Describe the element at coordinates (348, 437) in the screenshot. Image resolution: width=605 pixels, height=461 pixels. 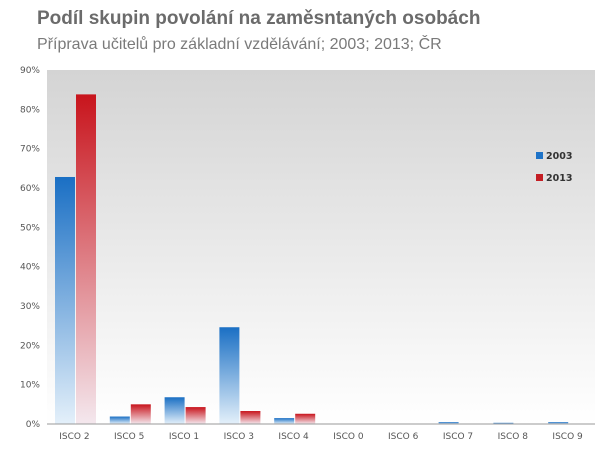
I see `x-tick-label: ISCO 0` at that location.